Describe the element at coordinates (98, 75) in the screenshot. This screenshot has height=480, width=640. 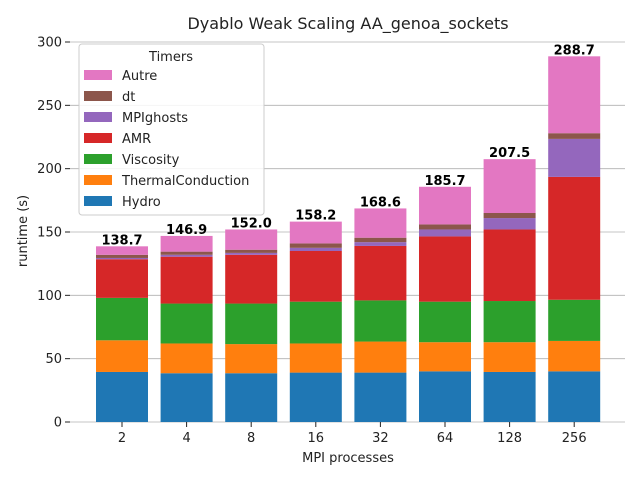
I see `legend-swatch-autre` at that location.